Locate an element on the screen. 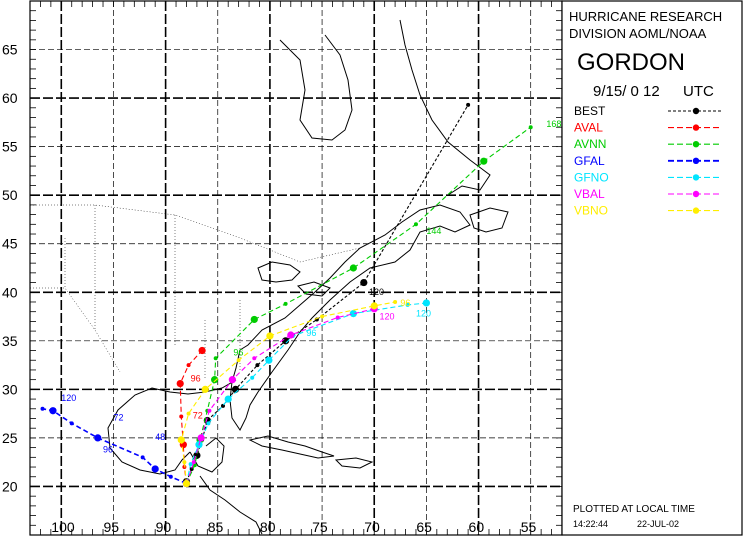 The height and width of the screenshot is (537, 743). lon-tick-label: 80 is located at coordinates (268, 527).